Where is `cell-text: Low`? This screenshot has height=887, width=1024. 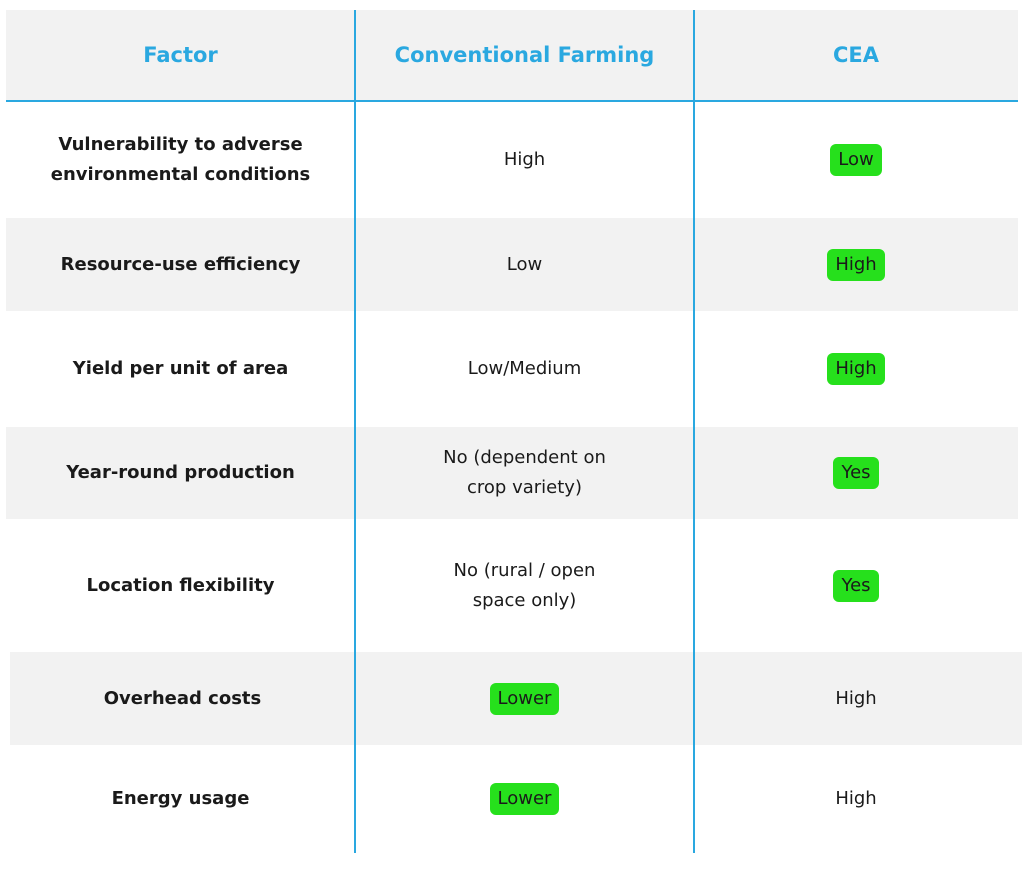 cell-text: Low is located at coordinates (524, 264).